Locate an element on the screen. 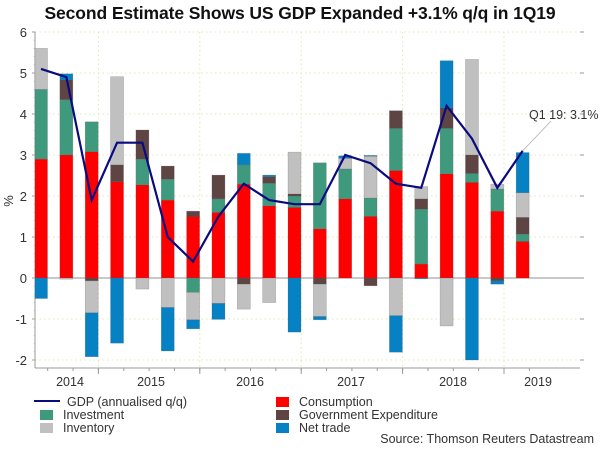  legend-item-investment: Investment is located at coordinates (77, 415).